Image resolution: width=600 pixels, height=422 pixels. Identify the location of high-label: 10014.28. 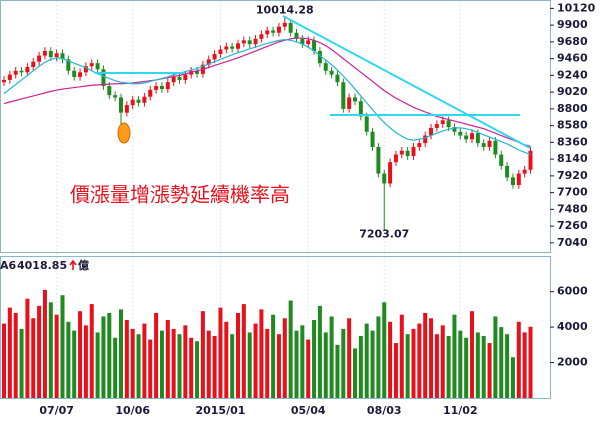
(285, 9).